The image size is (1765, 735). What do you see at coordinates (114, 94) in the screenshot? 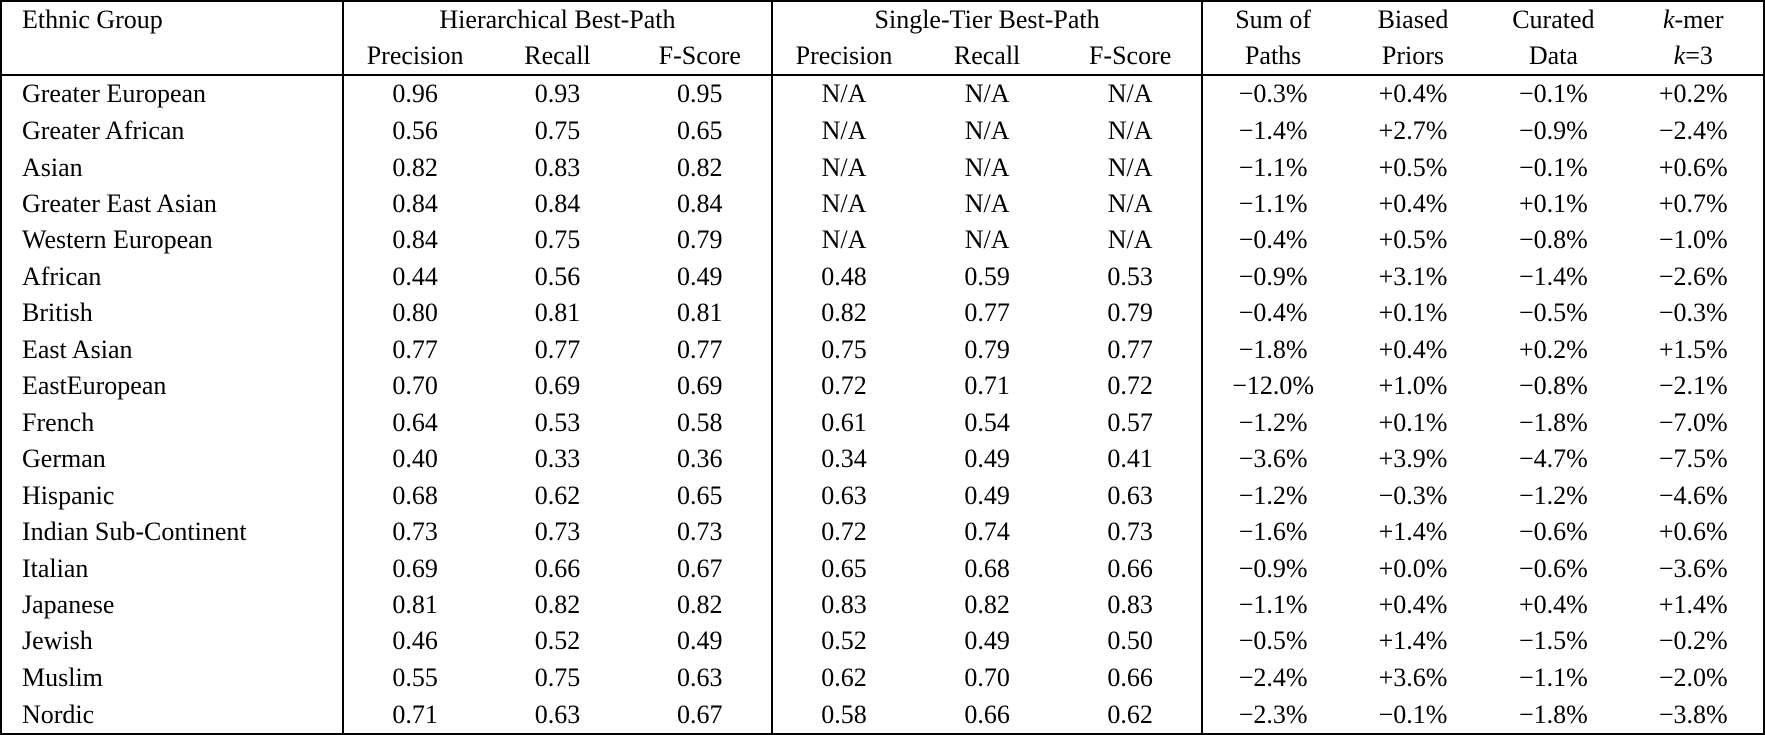
I see `ethnic-group-cell: Greater European` at bounding box center [114, 94].